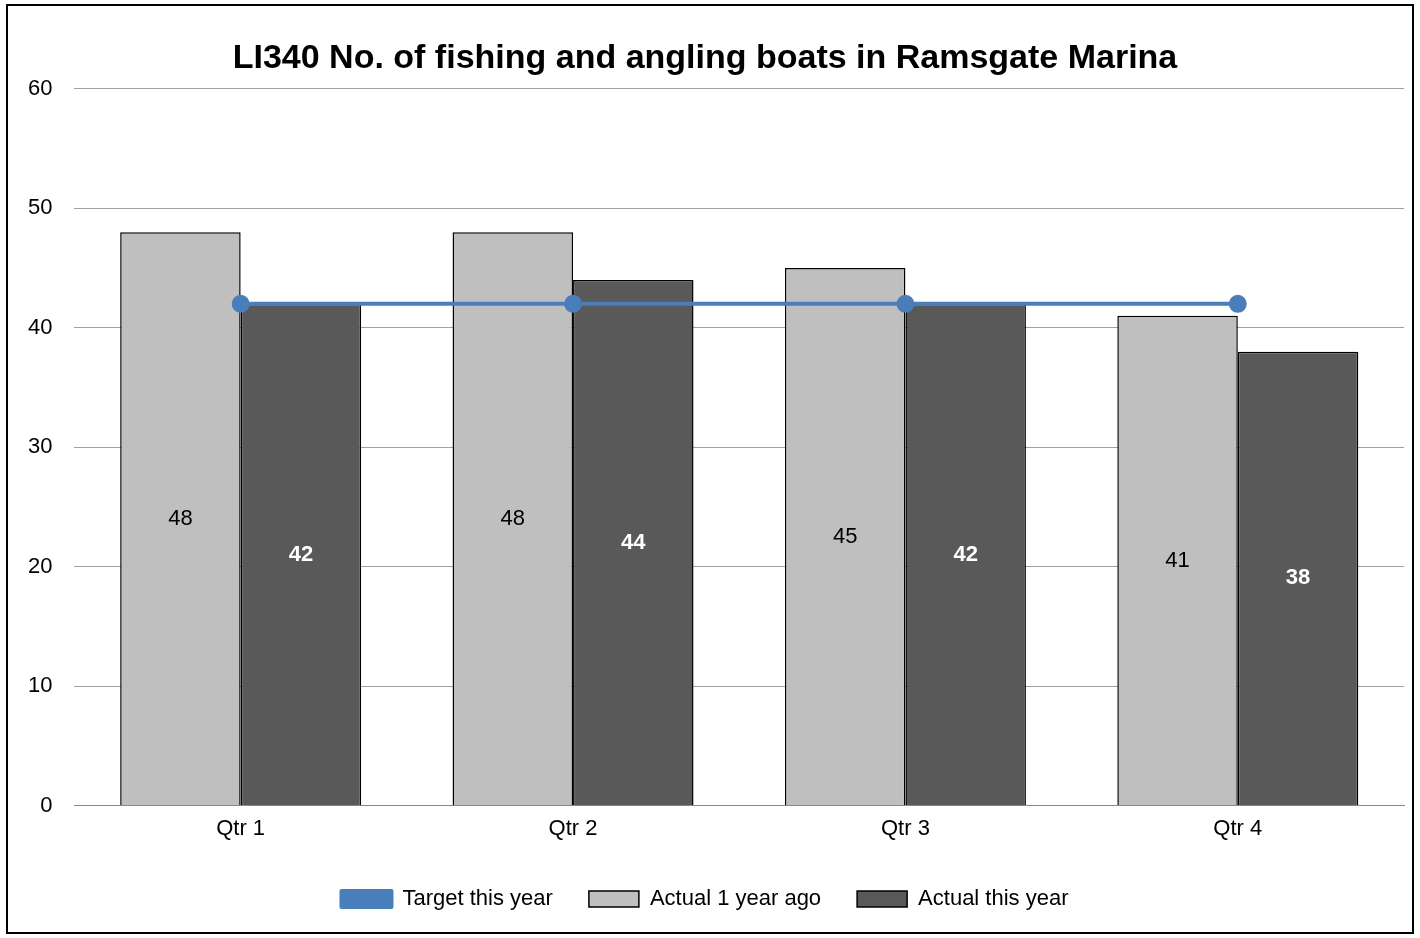 This screenshot has height=938, width=1420. Describe the element at coordinates (993, 898) in the screenshot. I see `legend-label: Actual this year` at that location.